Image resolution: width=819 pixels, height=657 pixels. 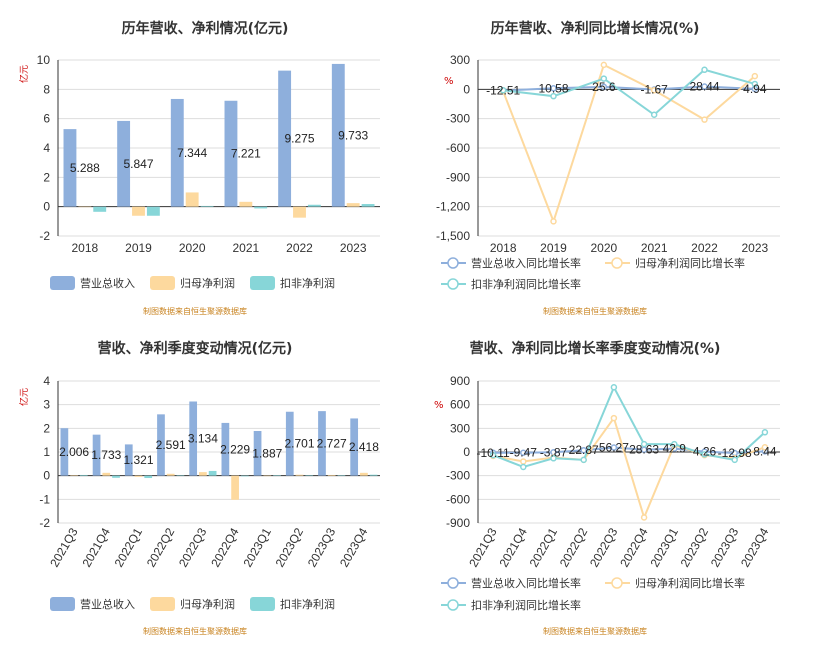 I want to click on legend-label-deducted-profit: 扣非净利润, so click(x=307, y=283).